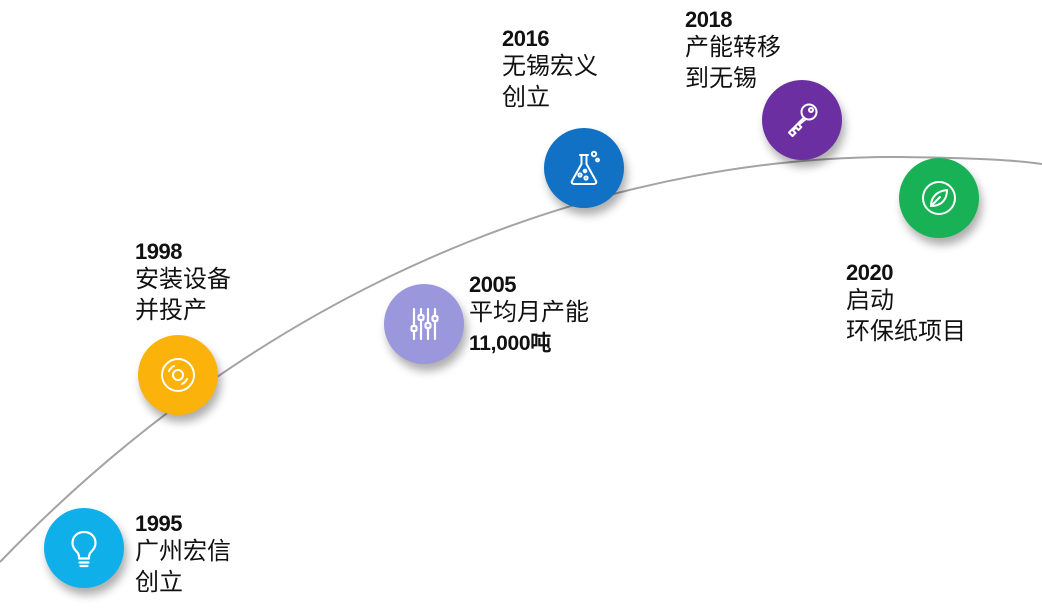 The width and height of the screenshot is (1042, 610). I want to click on record-disc-icon, so click(178, 375).